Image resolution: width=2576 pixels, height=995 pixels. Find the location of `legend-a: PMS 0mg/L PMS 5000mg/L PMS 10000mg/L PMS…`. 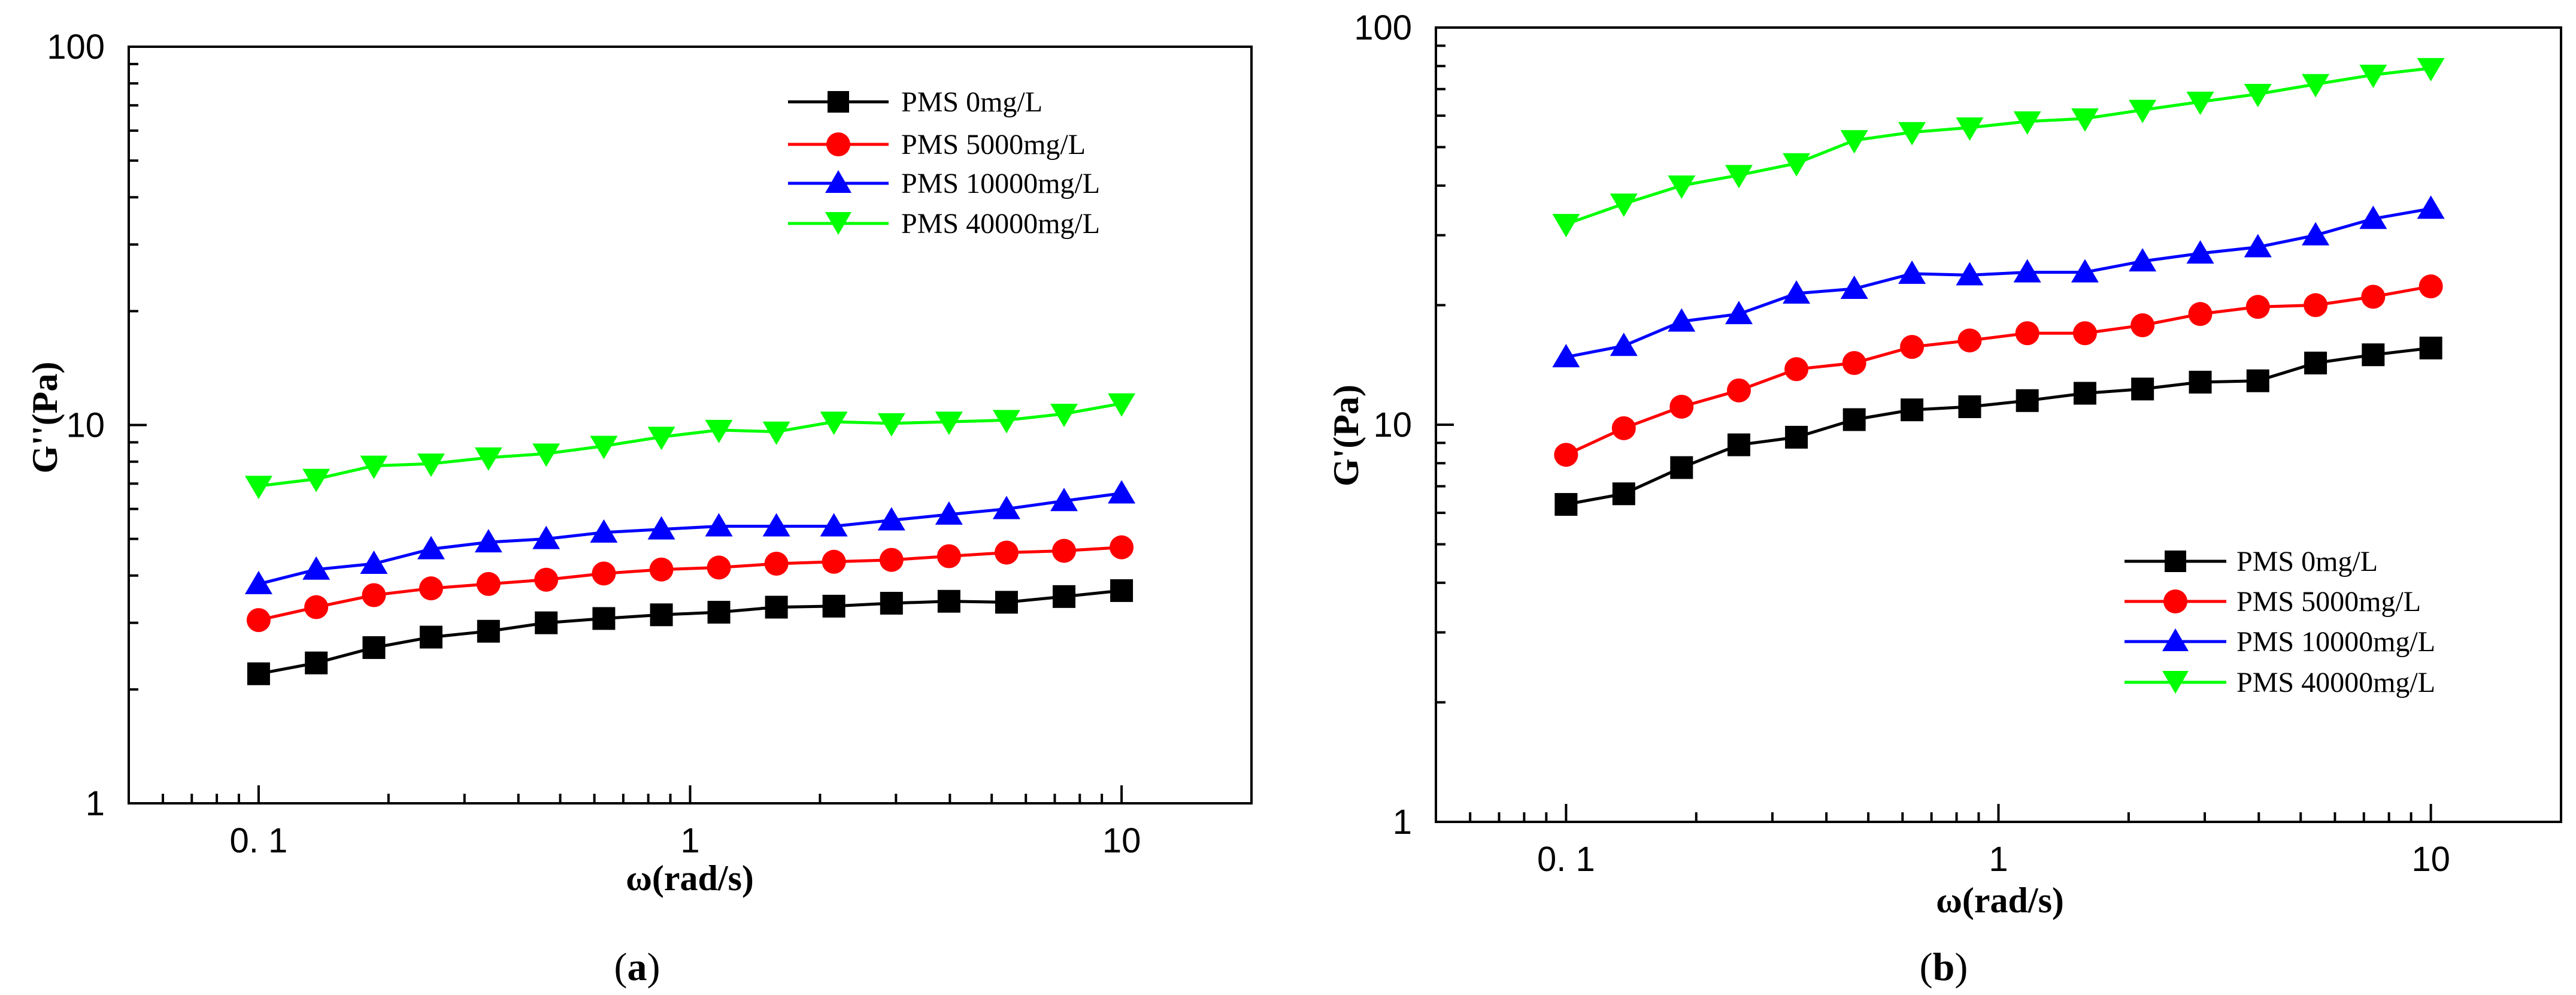

legend-a: PMS 0mg/L PMS 5000mg/L PMS 10000mg/L PMS… is located at coordinates (944, 163).